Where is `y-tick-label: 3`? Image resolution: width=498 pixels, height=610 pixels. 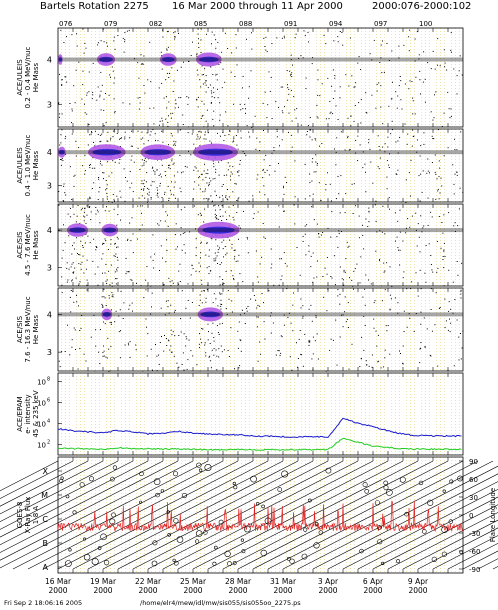
y-tick-label: 3 is located at coordinates (49, 352).